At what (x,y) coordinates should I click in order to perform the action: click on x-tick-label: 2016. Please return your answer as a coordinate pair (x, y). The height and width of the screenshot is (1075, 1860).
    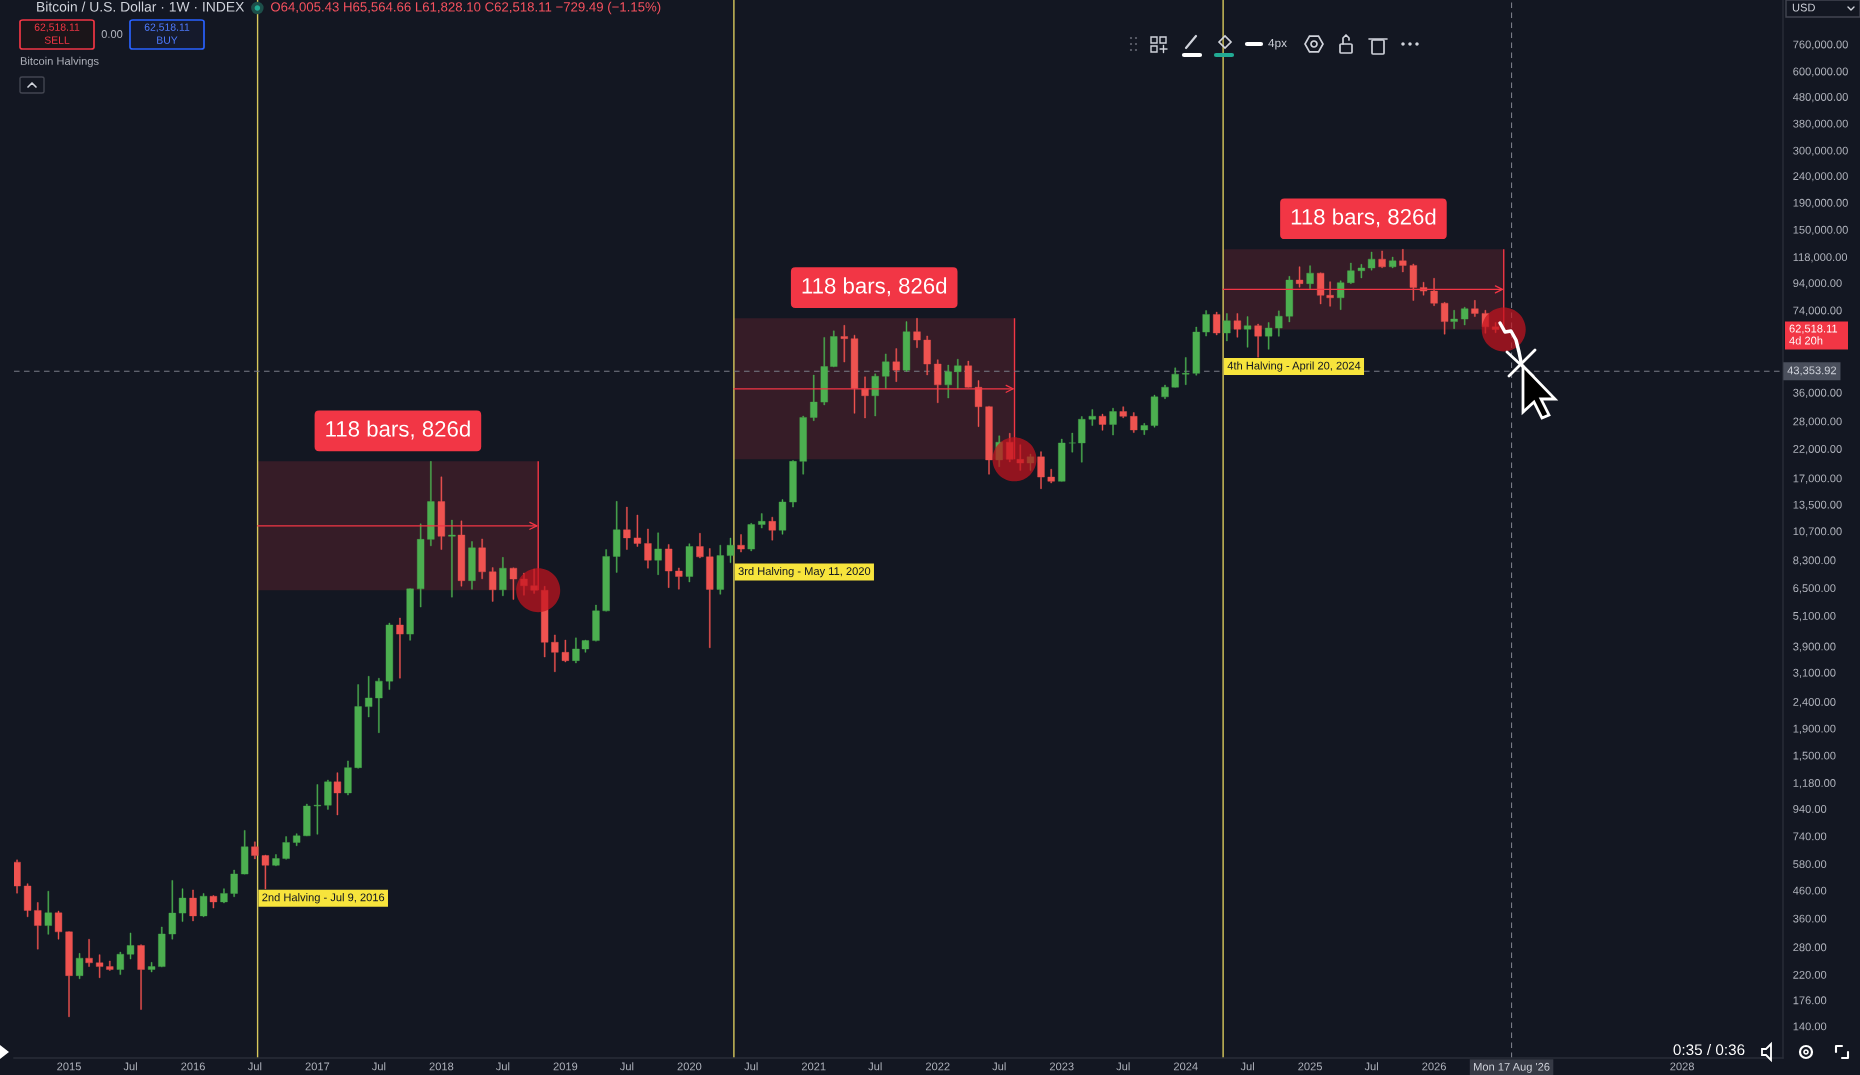
    Looking at the image, I should click on (193, 1066).